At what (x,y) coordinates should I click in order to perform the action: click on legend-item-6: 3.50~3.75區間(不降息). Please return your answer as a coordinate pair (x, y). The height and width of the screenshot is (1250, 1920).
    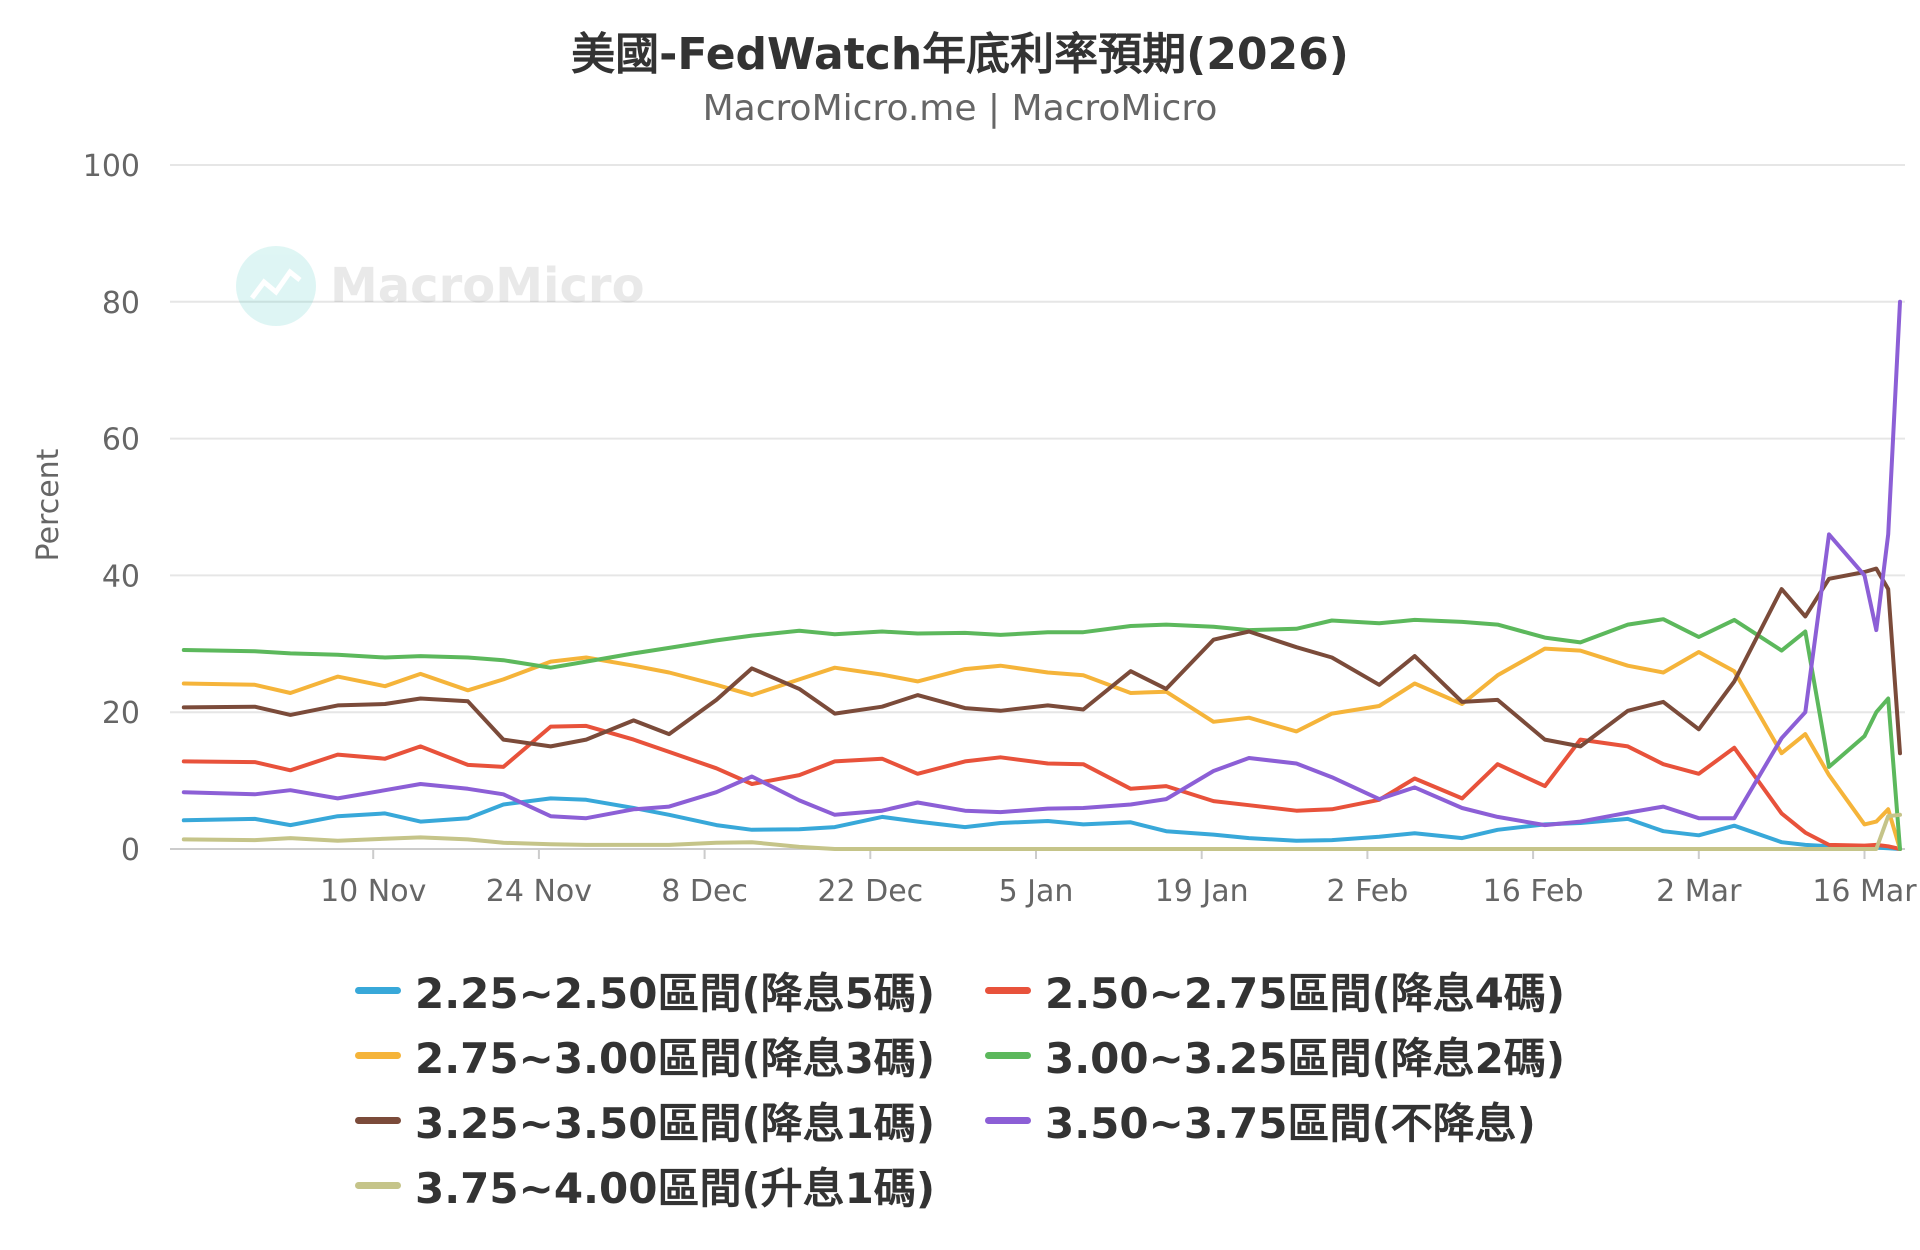
    Looking at the image, I should click on (1260, 1120).